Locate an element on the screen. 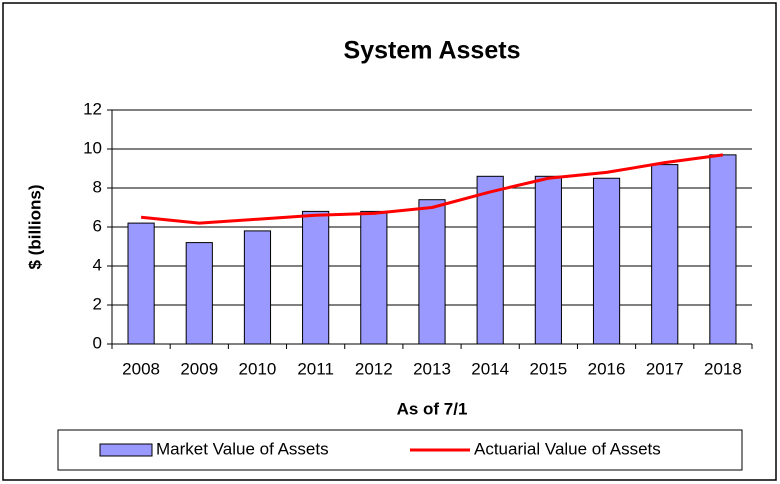 The image size is (780, 484). x-tick-label: 2011 is located at coordinates (315, 368).